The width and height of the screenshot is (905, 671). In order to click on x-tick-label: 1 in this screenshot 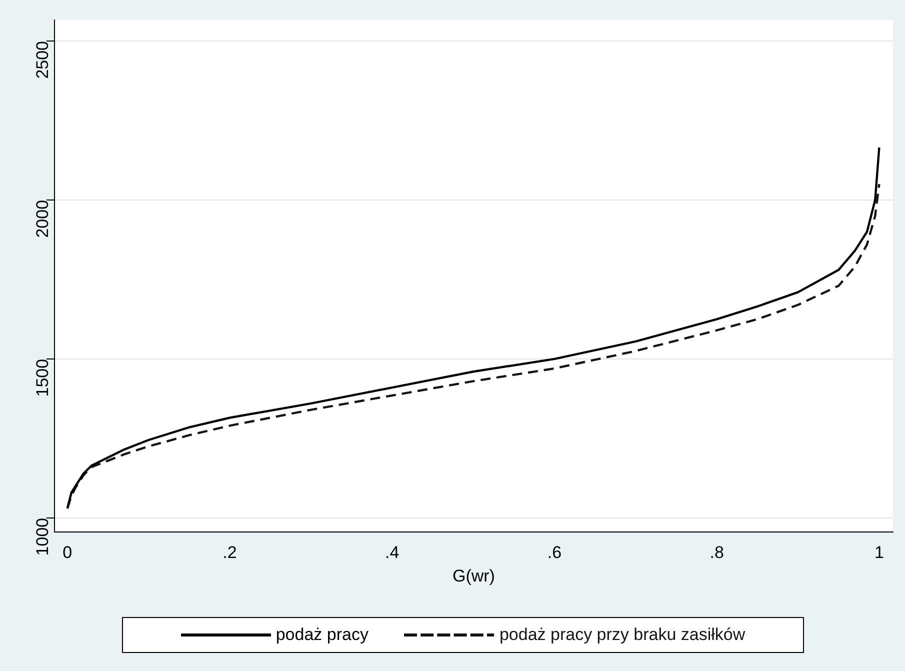, I will do `click(879, 552)`.